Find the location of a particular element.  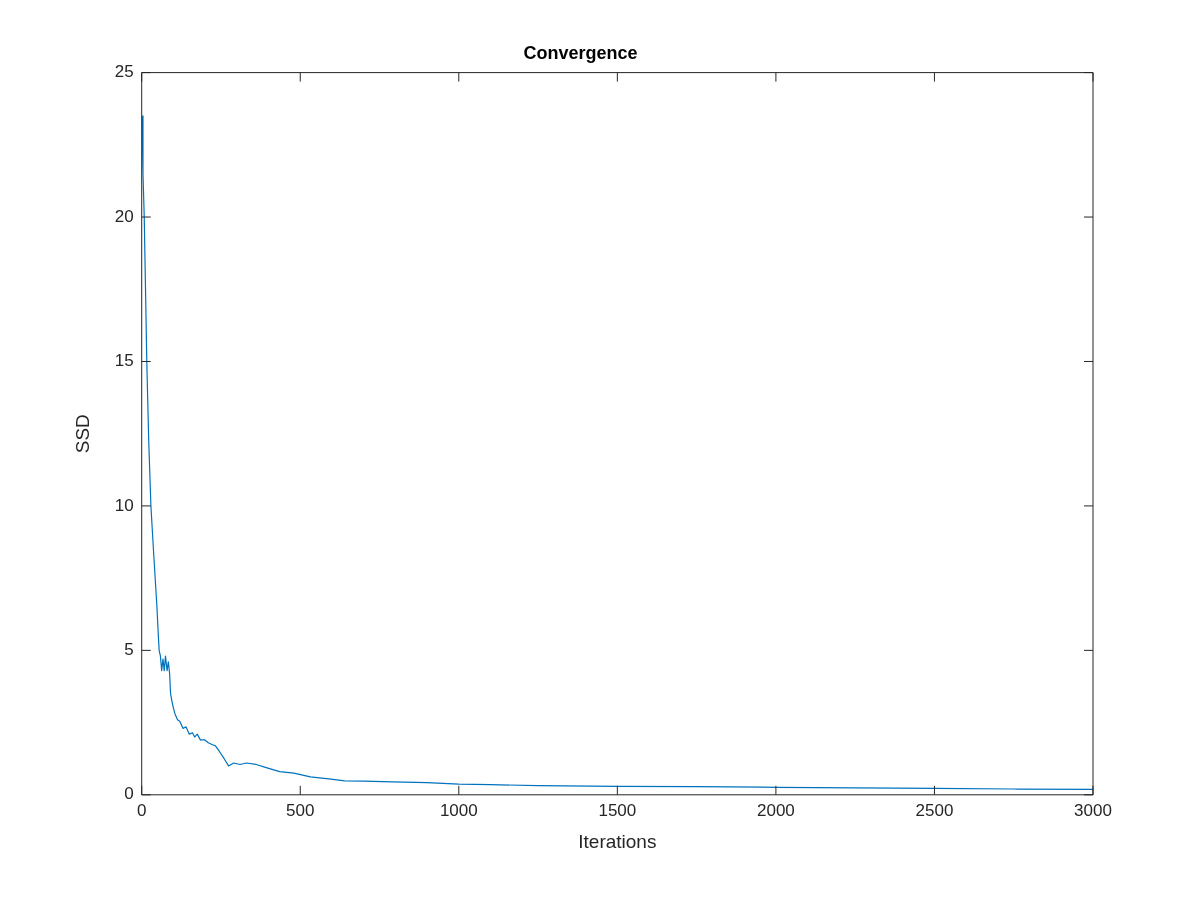

y-tick-label: 10 is located at coordinates (124, 505).